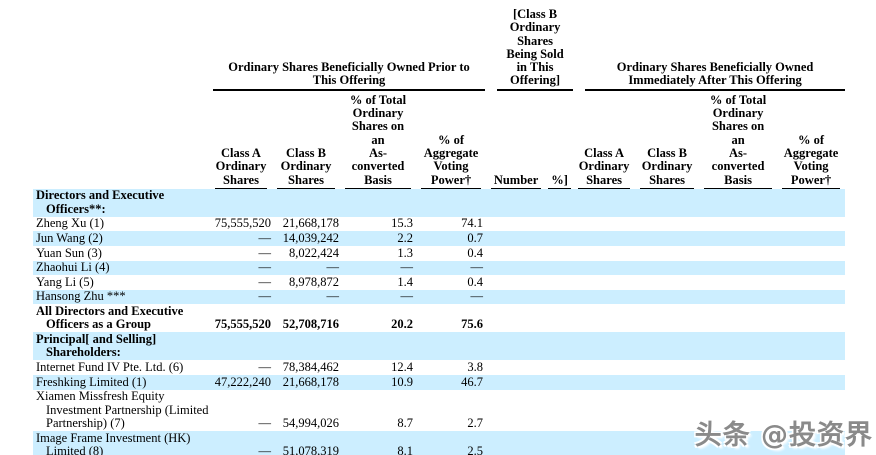 The width and height of the screenshot is (876, 455). Describe the element at coordinates (121, 297) in the screenshot. I see `shareholder-name: Hansong Zhu ***` at that location.